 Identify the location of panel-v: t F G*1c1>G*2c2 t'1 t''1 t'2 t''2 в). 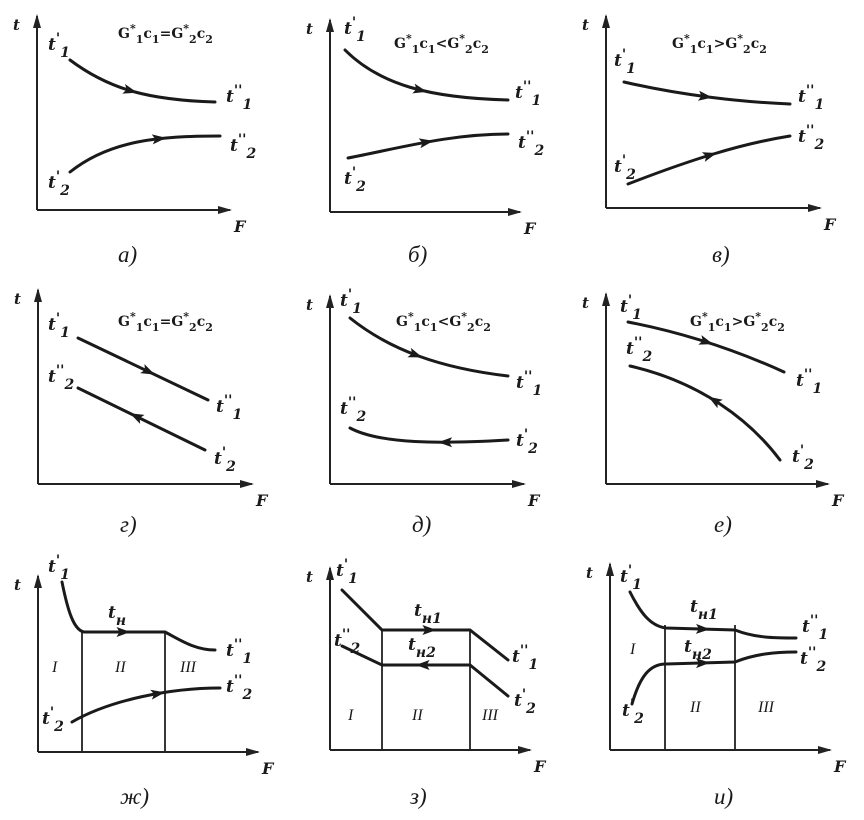
(709, 140).